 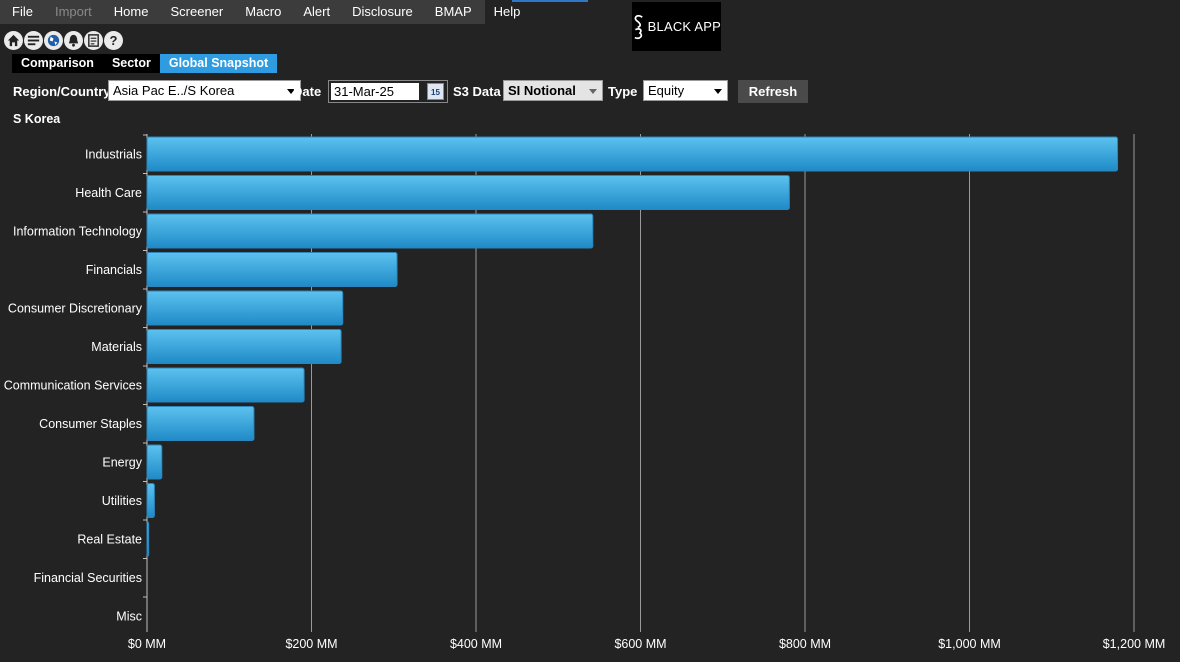 I want to click on category-label: Health Care, so click(x=108, y=193).